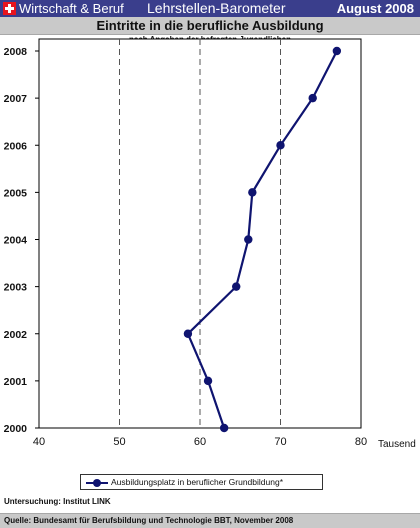  What do you see at coordinates (200, 442) in the screenshot?
I see `x-tick-label: 60` at bounding box center [200, 442].